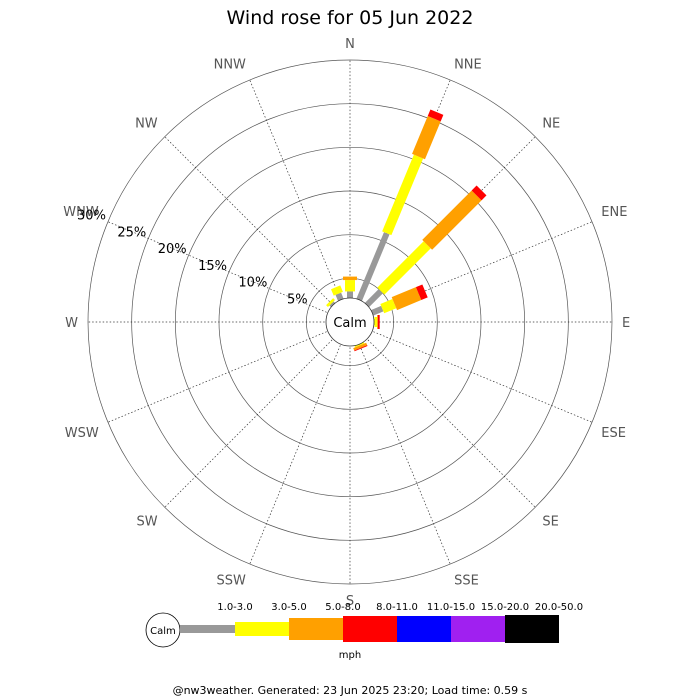 This screenshot has width=700, height=700. What do you see at coordinates (295, 190) in the screenshot?
I see `spoke-nnw` at bounding box center [295, 190].